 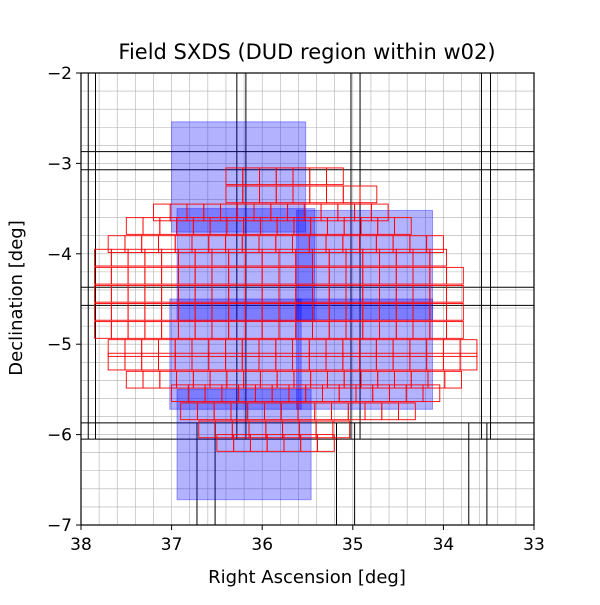 What do you see at coordinates (59, 164) in the screenshot?
I see `y-tick-label: −3` at bounding box center [59, 164].